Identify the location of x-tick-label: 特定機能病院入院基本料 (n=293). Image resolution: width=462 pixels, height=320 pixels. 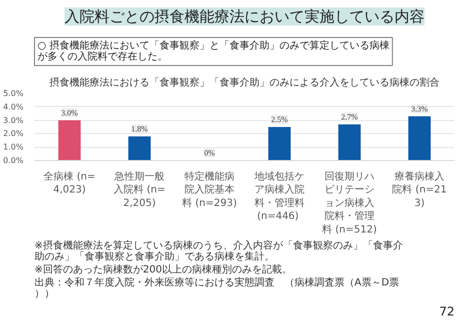
(209, 189).